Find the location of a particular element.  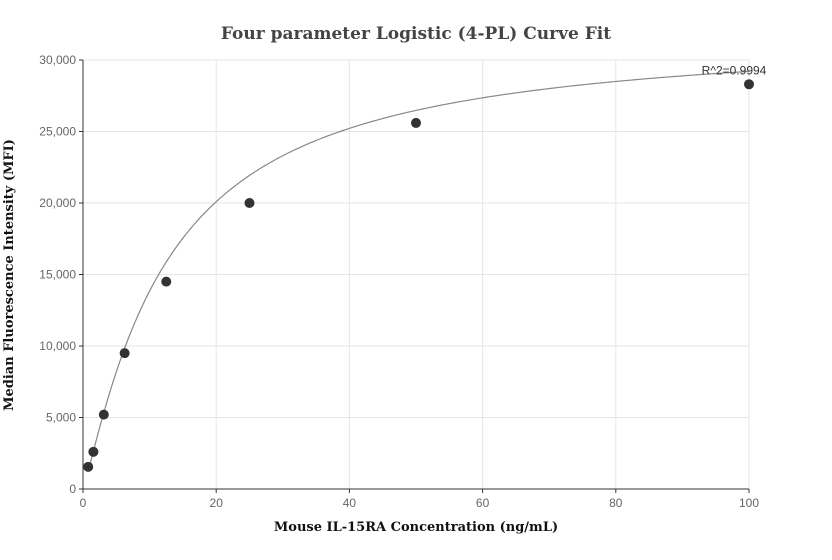

y-tick-label: 30,000 is located at coordinates (57, 60).